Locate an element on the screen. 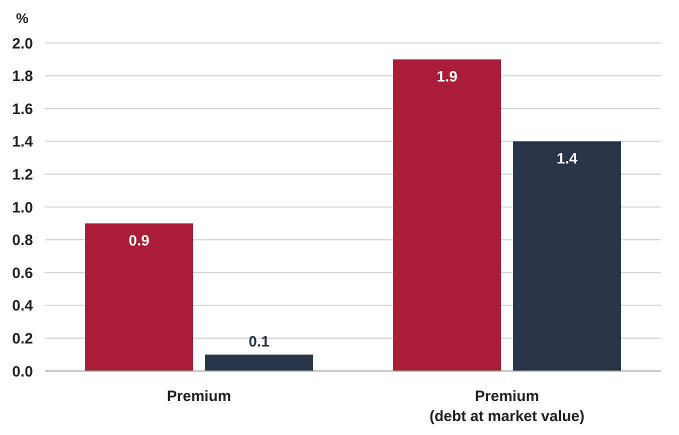  y-axis-title: % is located at coordinates (22, 18).